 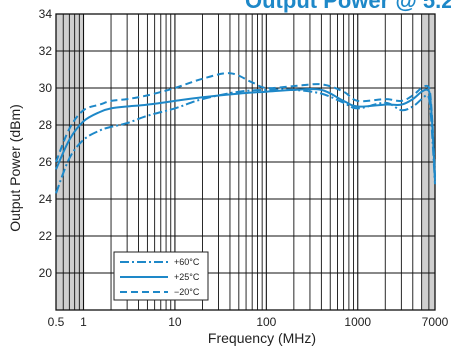 I want to click on y-tick-label: 20, so click(x=46, y=273).